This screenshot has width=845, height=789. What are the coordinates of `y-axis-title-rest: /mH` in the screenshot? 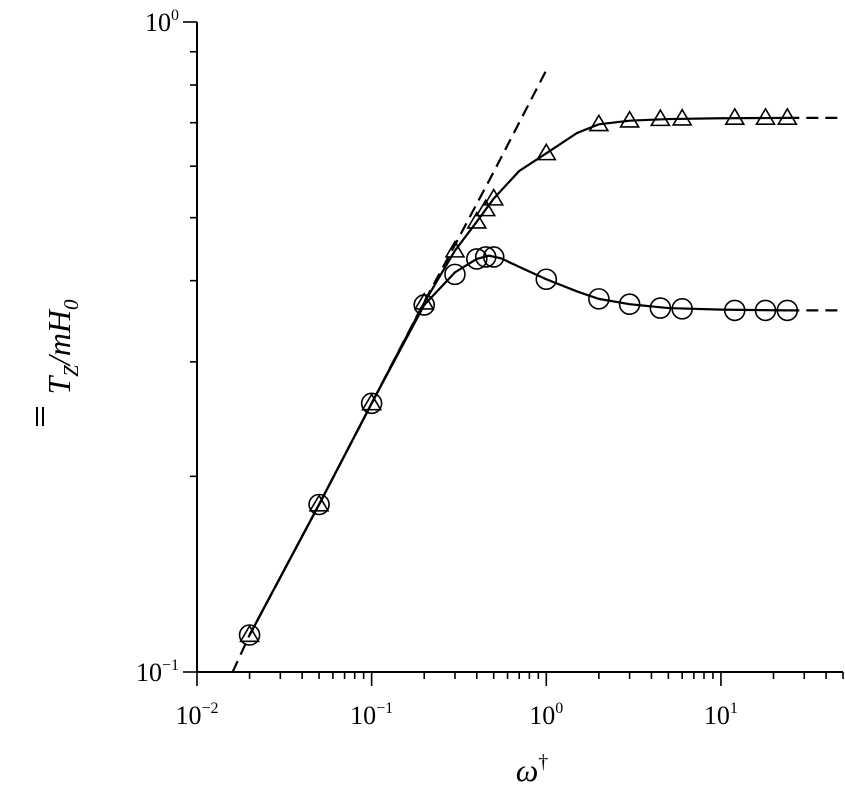 It's located at (59, 337).